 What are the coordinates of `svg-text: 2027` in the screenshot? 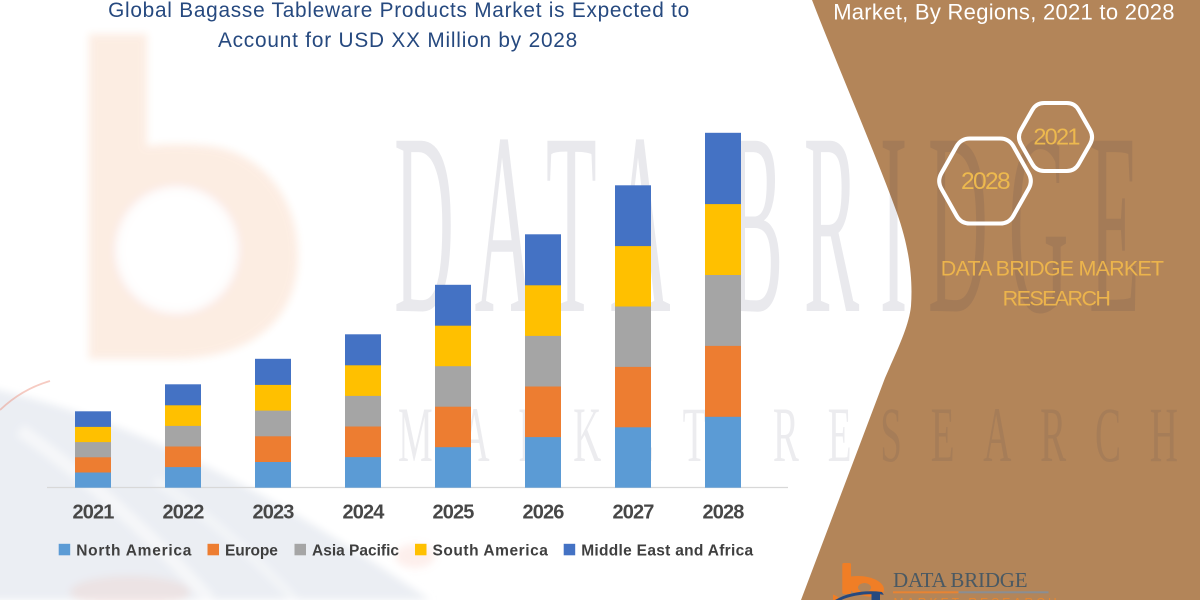 It's located at (634, 513).